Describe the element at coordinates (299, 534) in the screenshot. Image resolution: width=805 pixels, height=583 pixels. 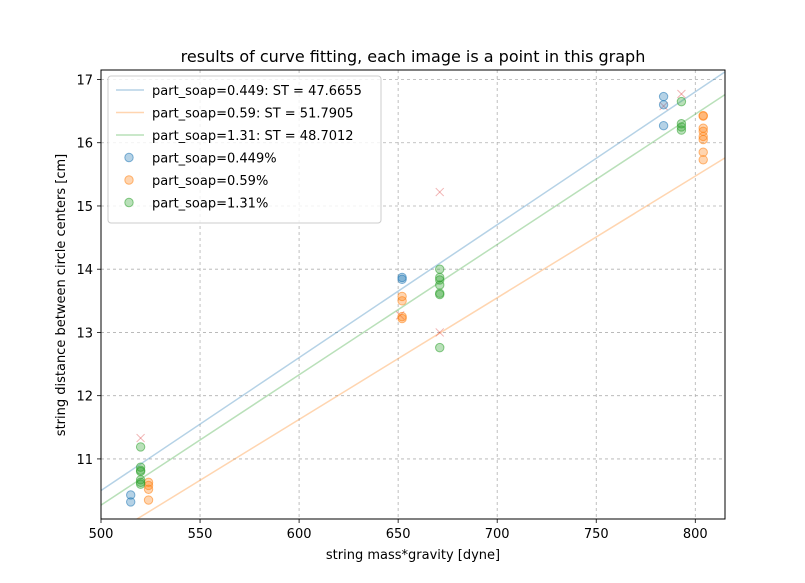
I see `x-tick-label: 600` at that location.